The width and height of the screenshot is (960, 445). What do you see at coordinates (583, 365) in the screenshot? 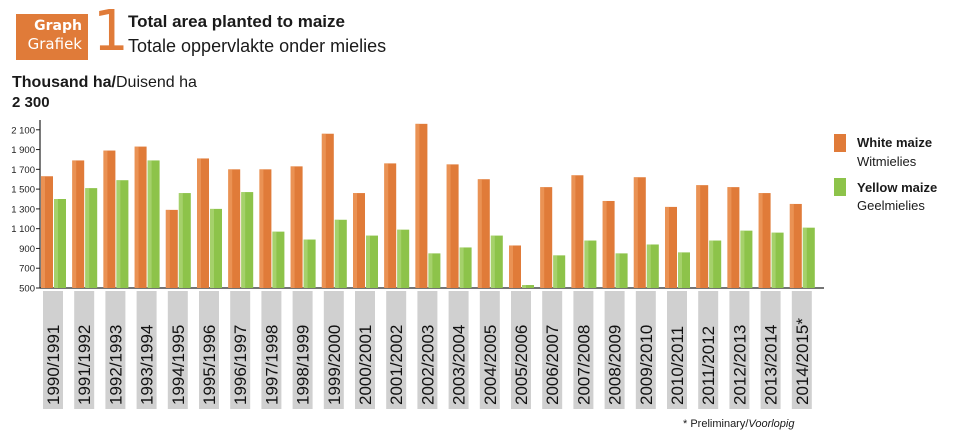
I see `x-tick-label: 2007/2008` at bounding box center [583, 365].